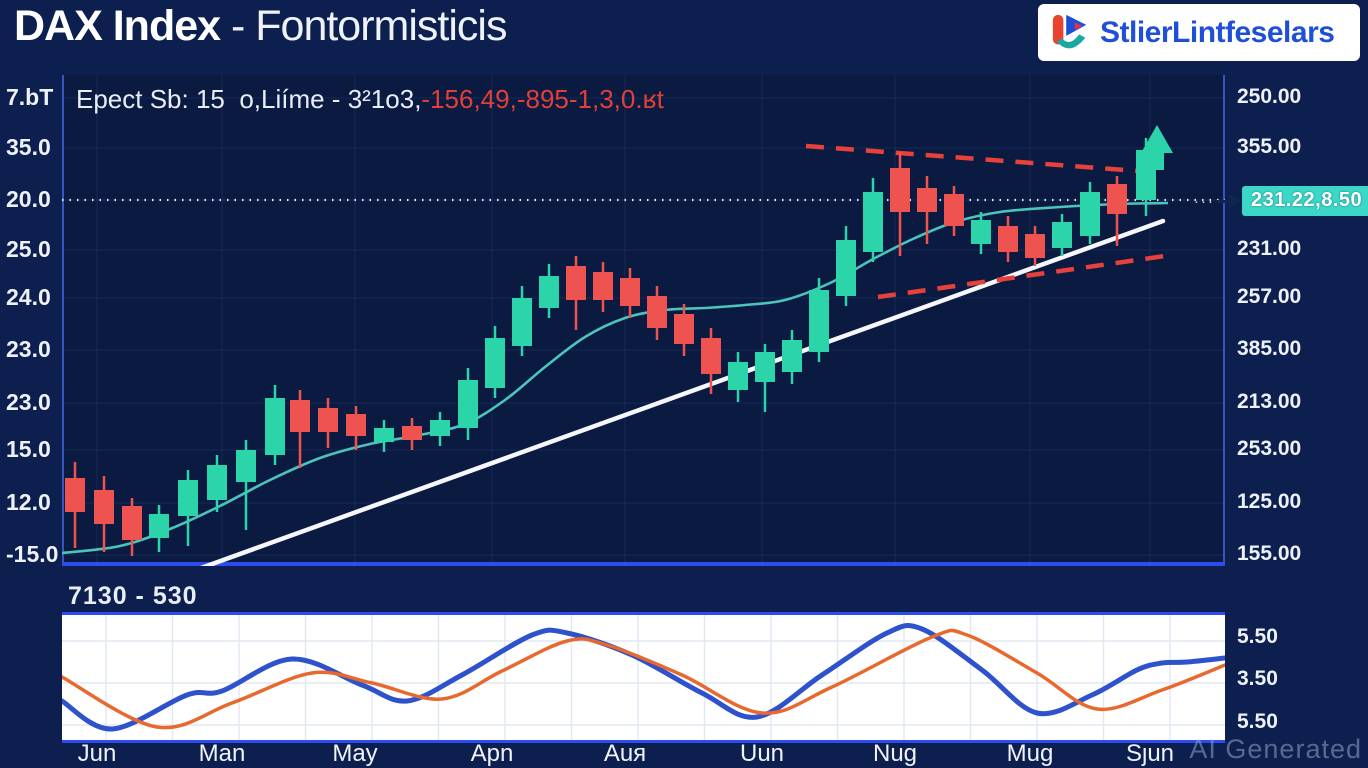 Image resolution: width=1368 pixels, height=768 pixels. Describe the element at coordinates (28, 199) in the screenshot. I see `left-axis-label: 20.0` at that location.